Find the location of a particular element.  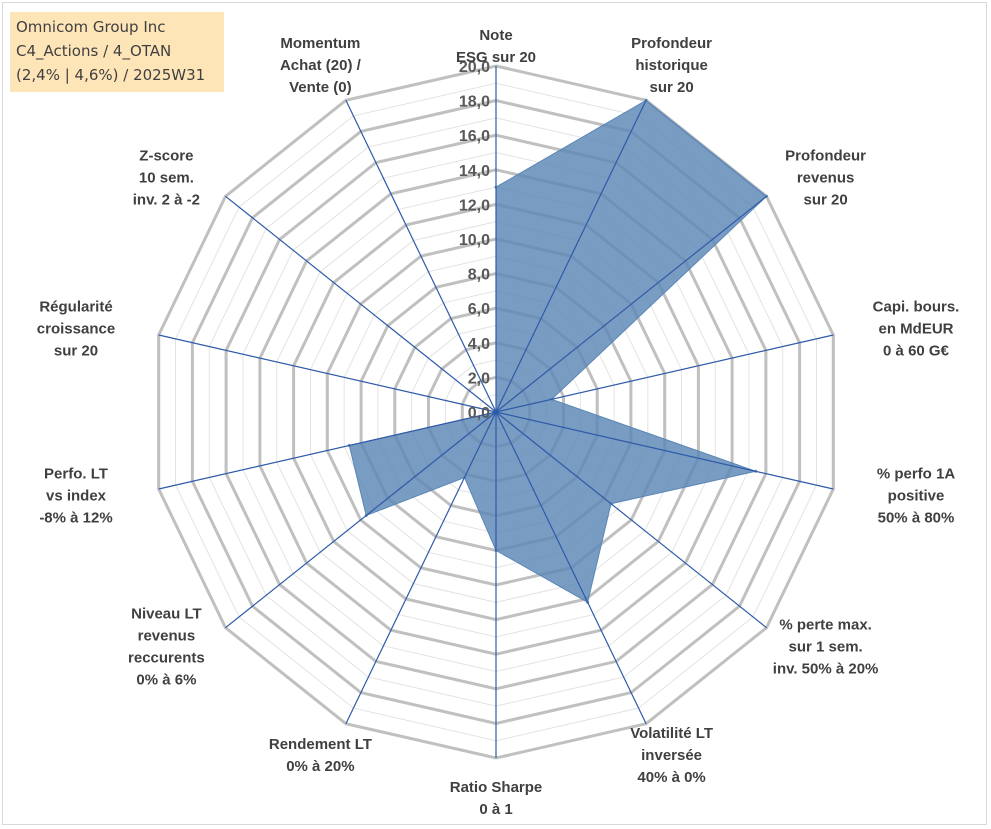

axis-label-line: Perfo. LT is located at coordinates (76, 474).